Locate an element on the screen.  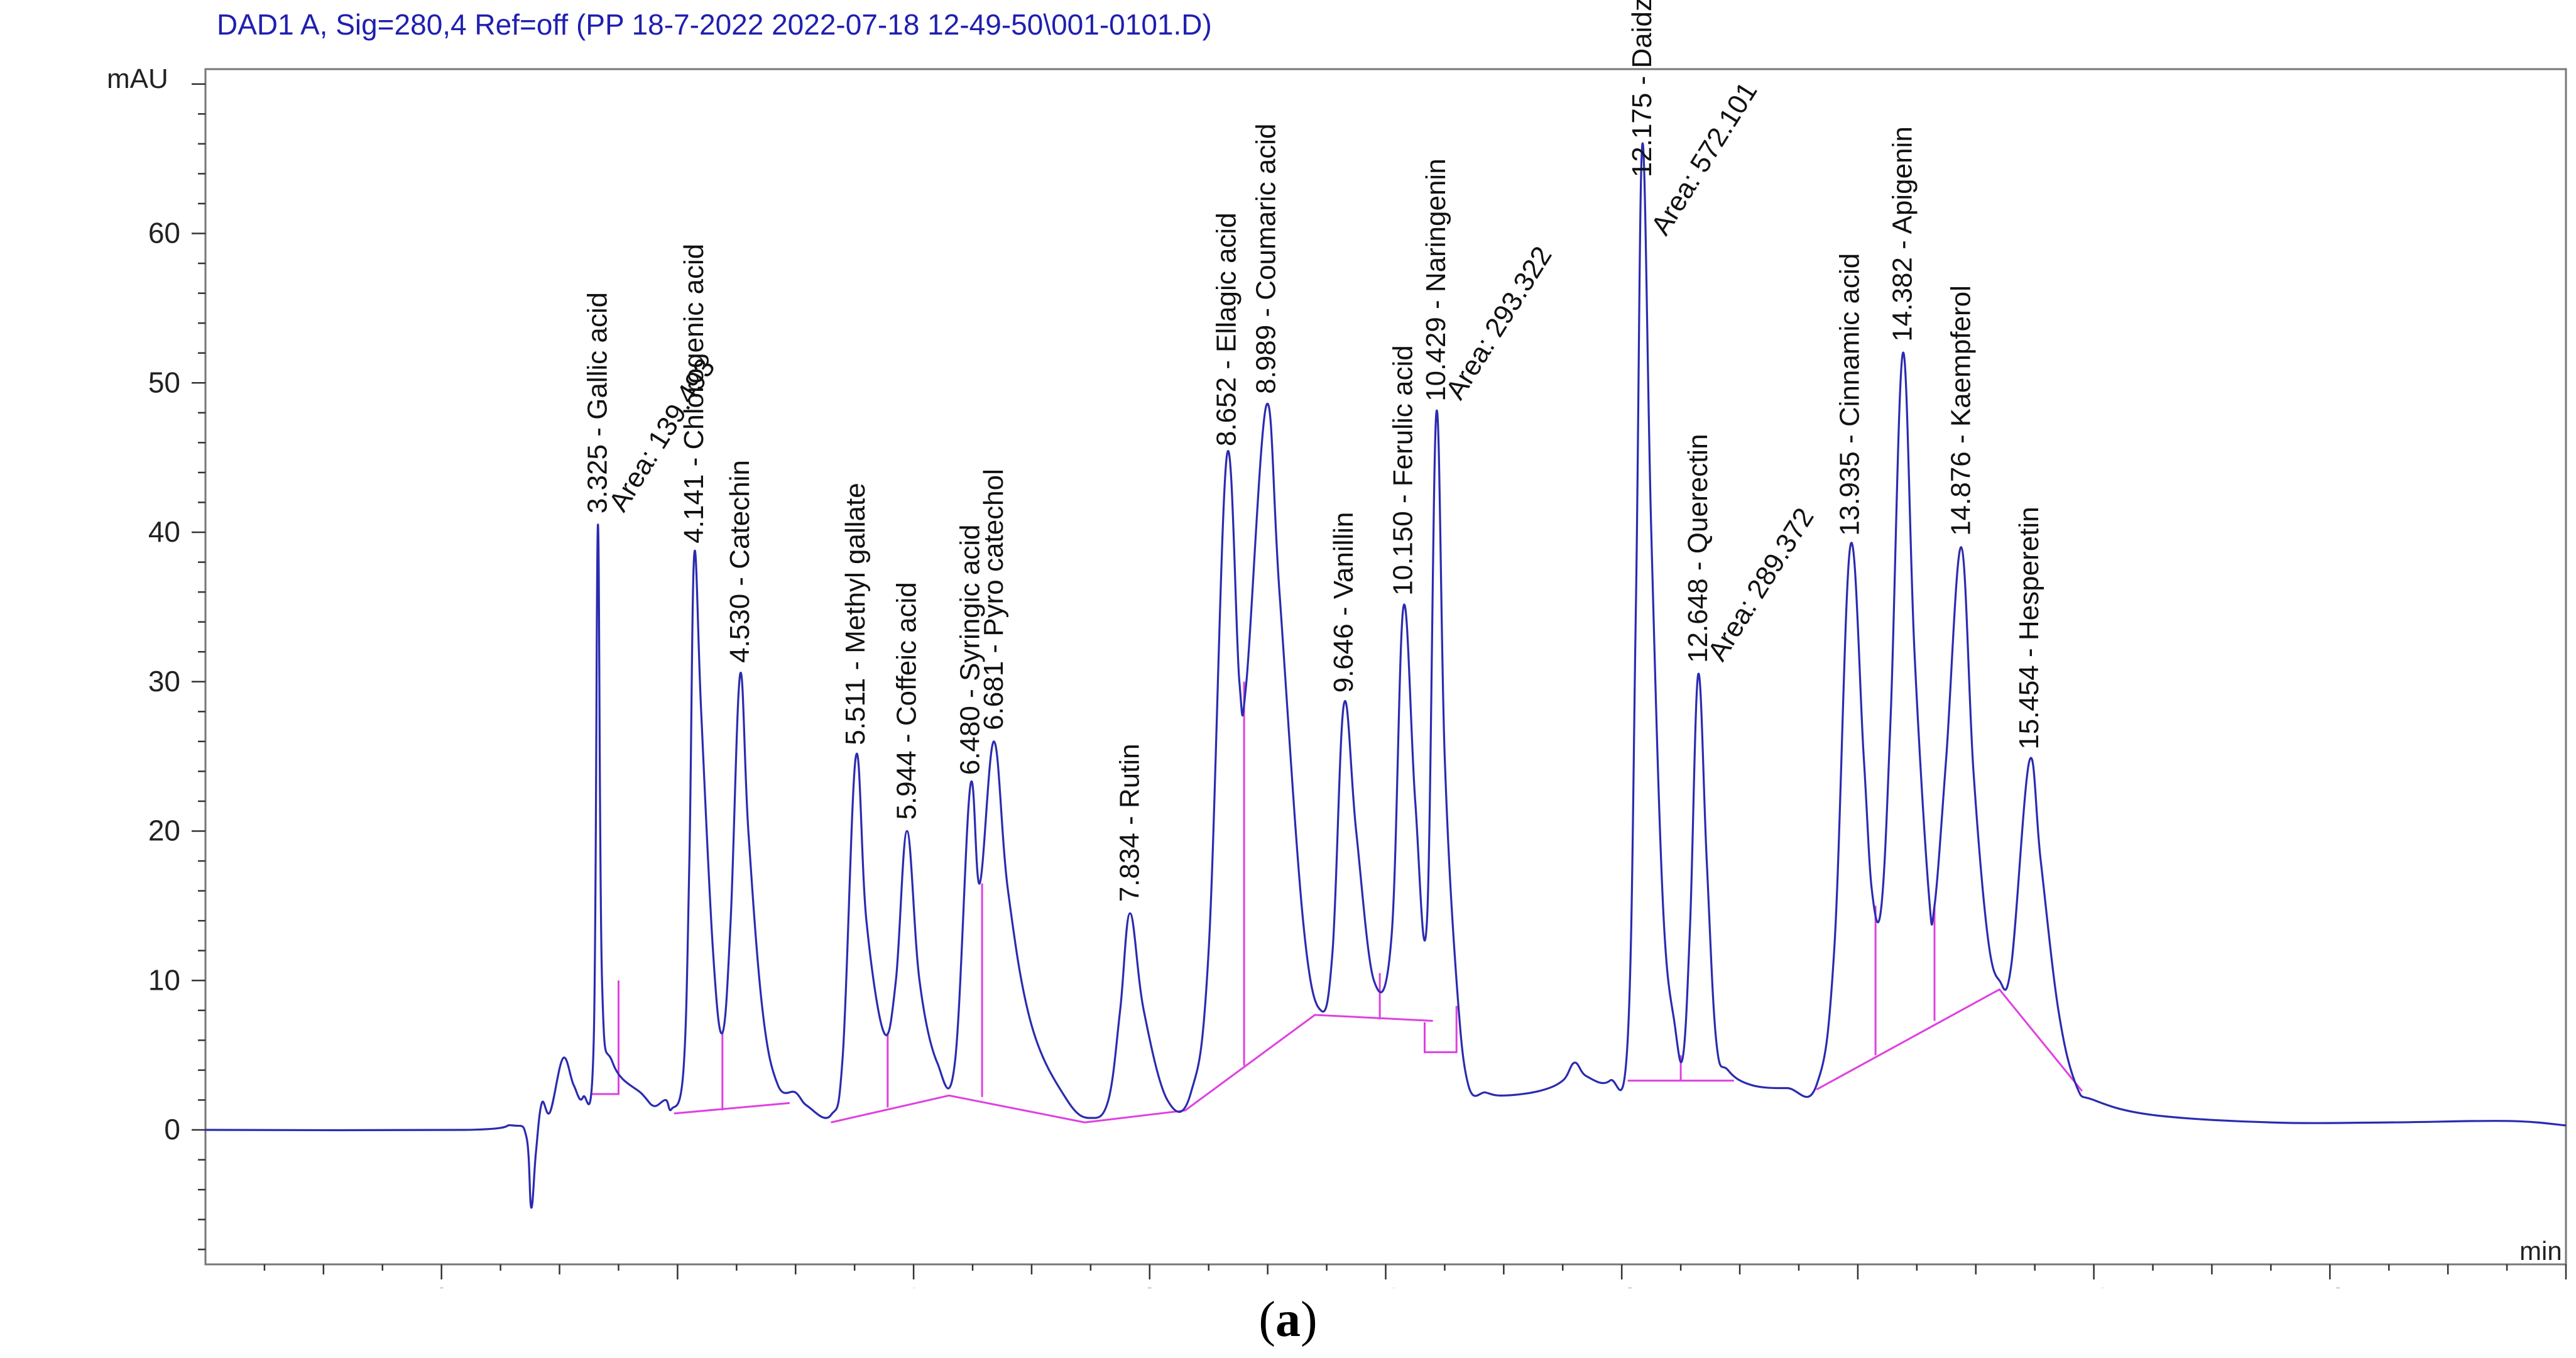
peak-label: 8.989 - Coumaric acid is located at coordinates (1266, 258).